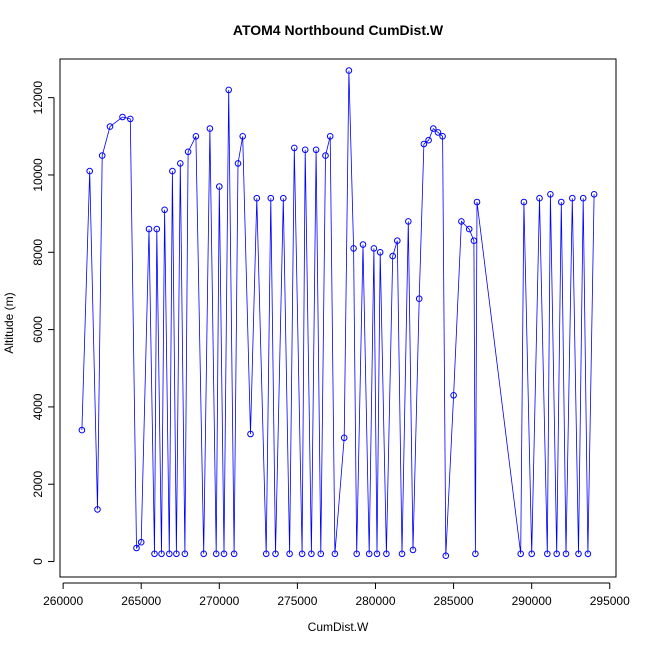 This screenshot has height=650, width=650. What do you see at coordinates (610, 601) in the screenshot?
I see `x-tick-label: 295000` at bounding box center [610, 601].